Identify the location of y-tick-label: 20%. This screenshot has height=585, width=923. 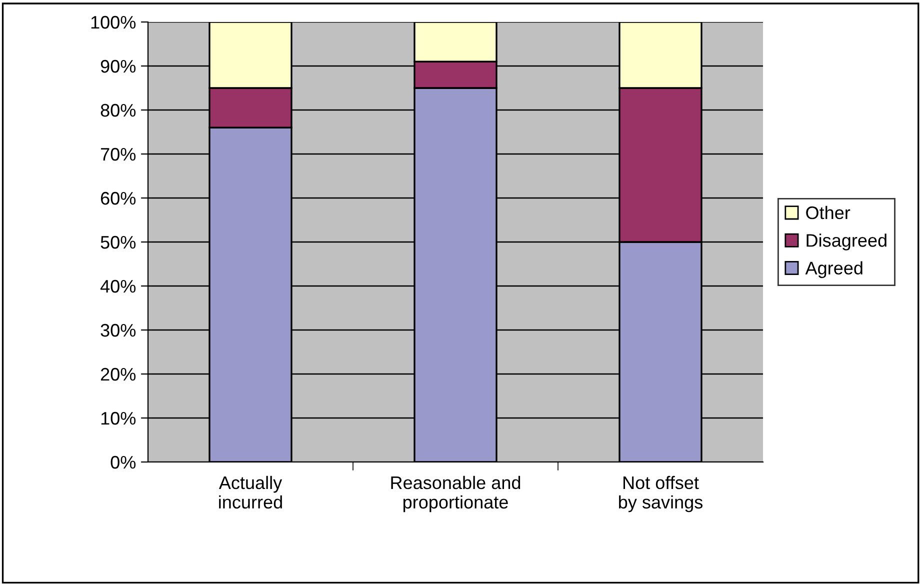
(118, 374).